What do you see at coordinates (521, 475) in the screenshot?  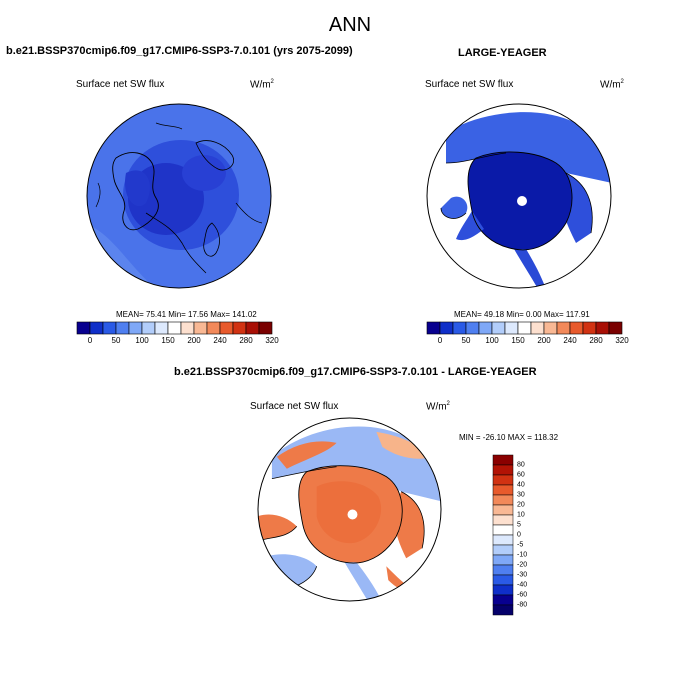 I see `diff-colorbar-tick-label: 60` at bounding box center [521, 475].